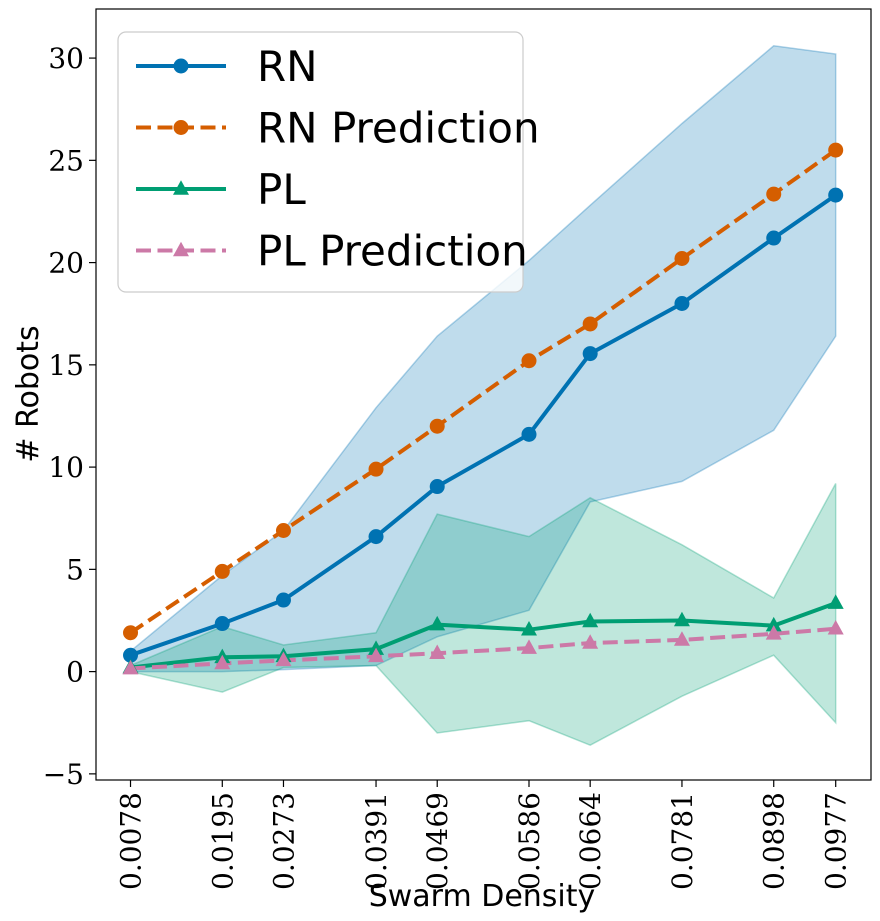 The width and height of the screenshot is (880, 921). I want to click on x-tick-label: 0.0273, so click(283, 841).